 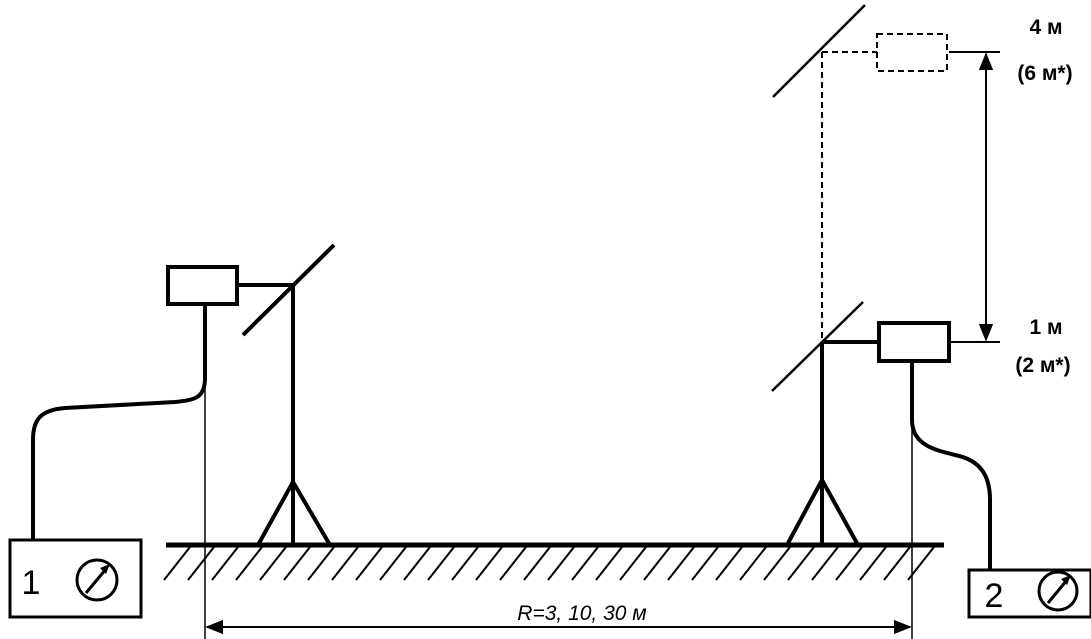 What do you see at coordinates (202, 285) in the screenshot?
I see `left-receiver-box` at bounding box center [202, 285].